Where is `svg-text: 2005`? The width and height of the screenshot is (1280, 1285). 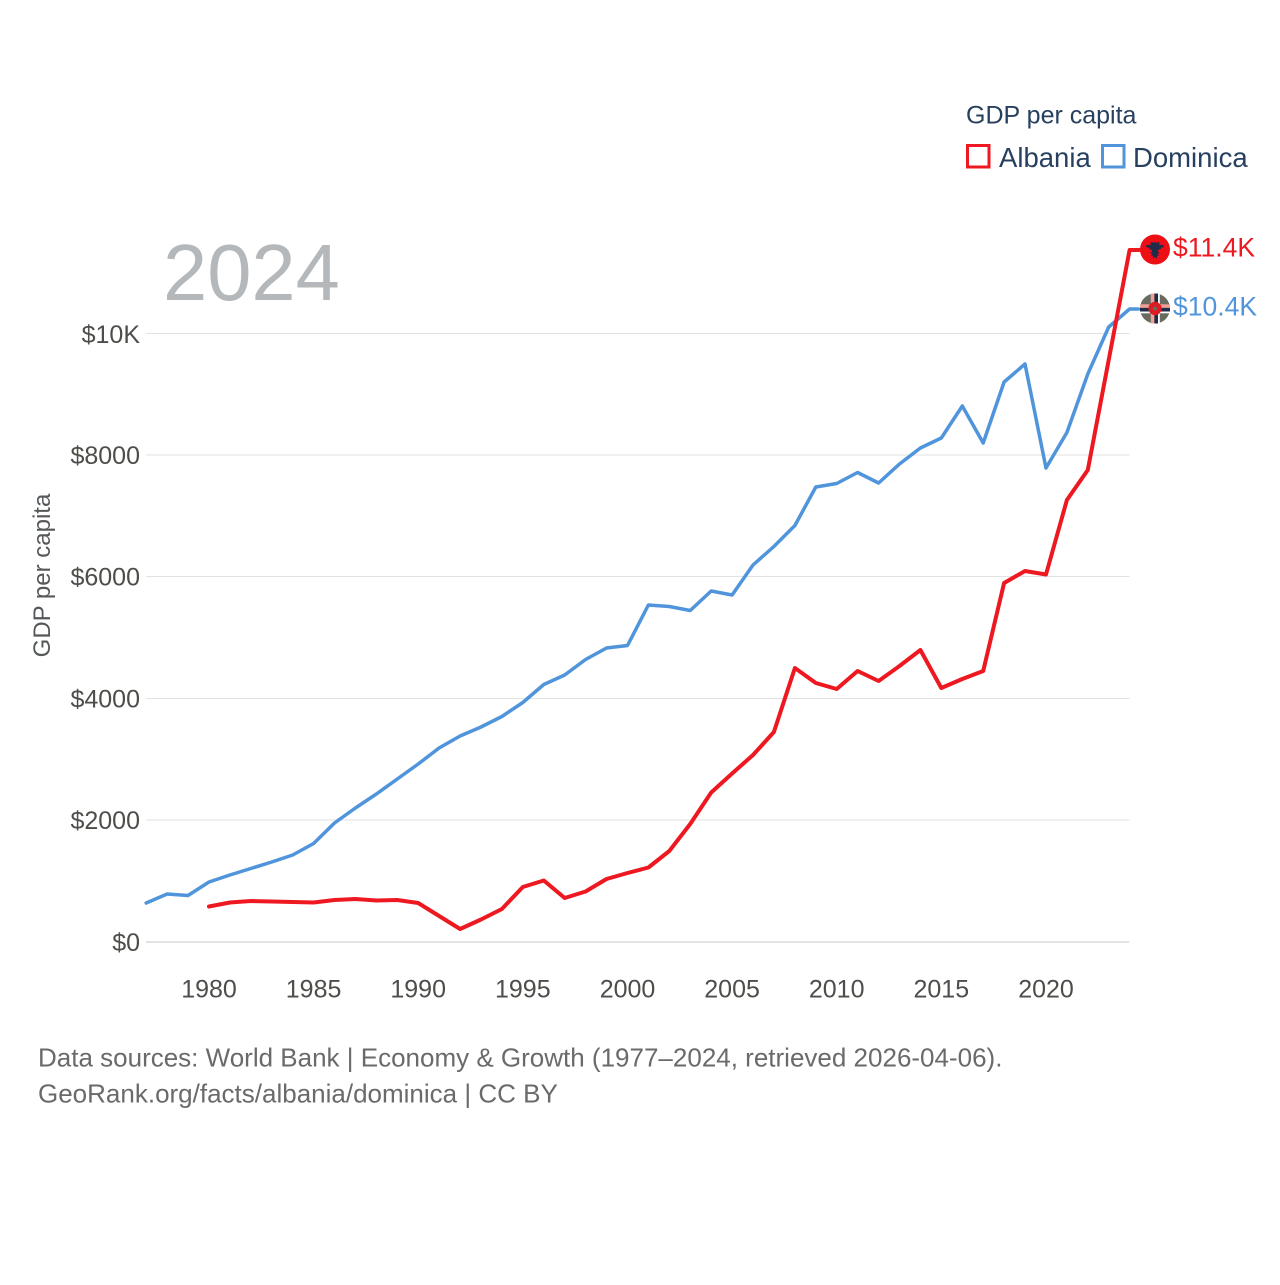
svg-text: 2005 is located at coordinates (732, 990).